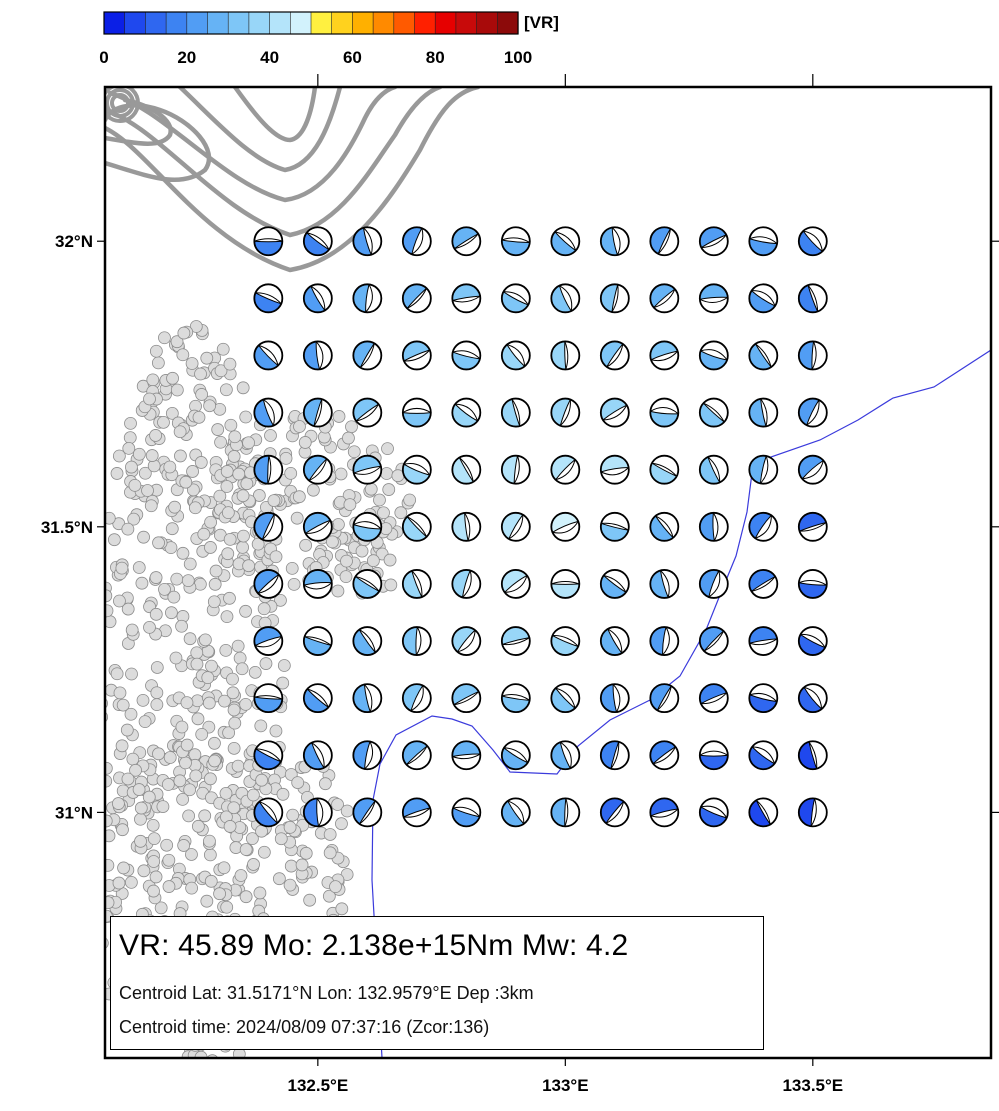 The width and height of the screenshot is (999, 1111). Describe the element at coordinates (186, 57) in the screenshot. I see `colorbar-tick-label: 20` at that location.